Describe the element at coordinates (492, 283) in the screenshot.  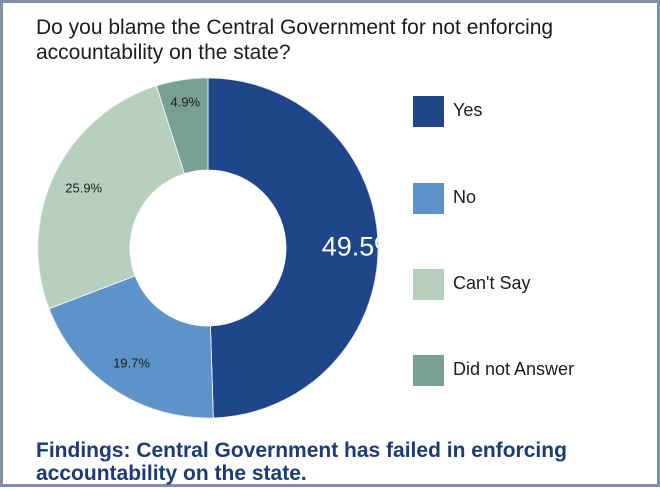
I see `legend-label-cant-say: Can't Say` at that location.